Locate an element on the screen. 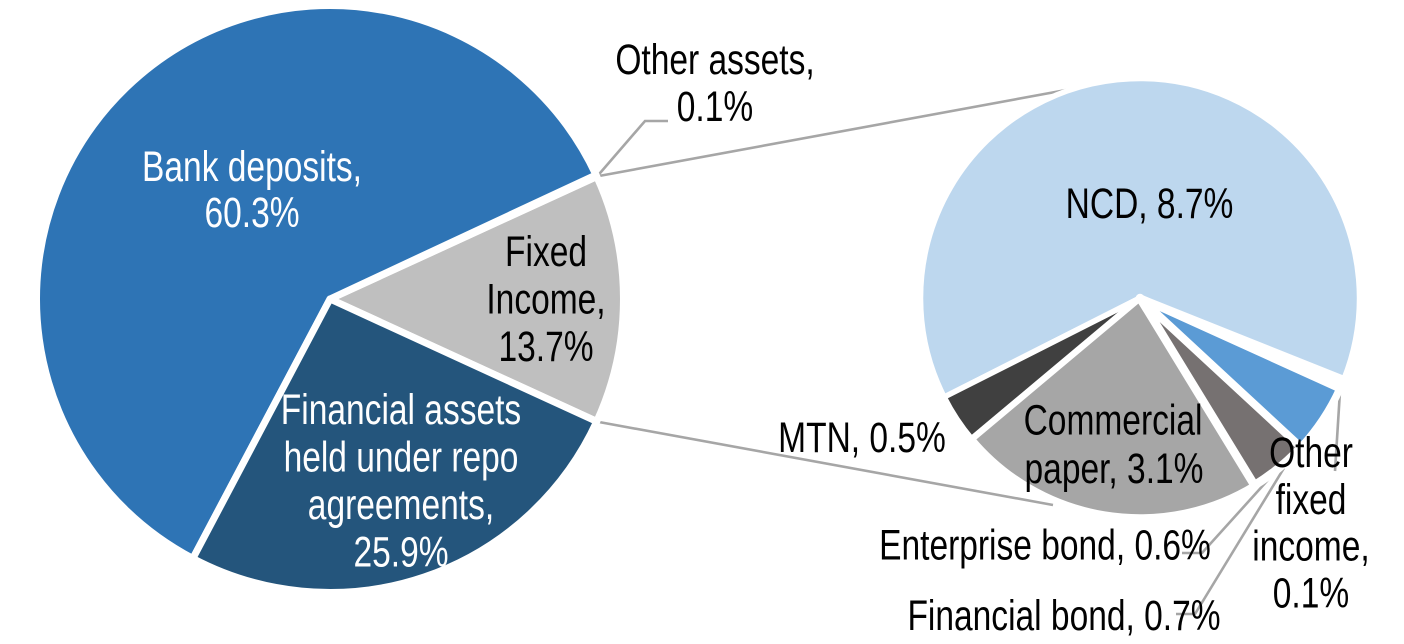 The image size is (1404, 644). svg-text: Bank deposits, is located at coordinates (252, 167).